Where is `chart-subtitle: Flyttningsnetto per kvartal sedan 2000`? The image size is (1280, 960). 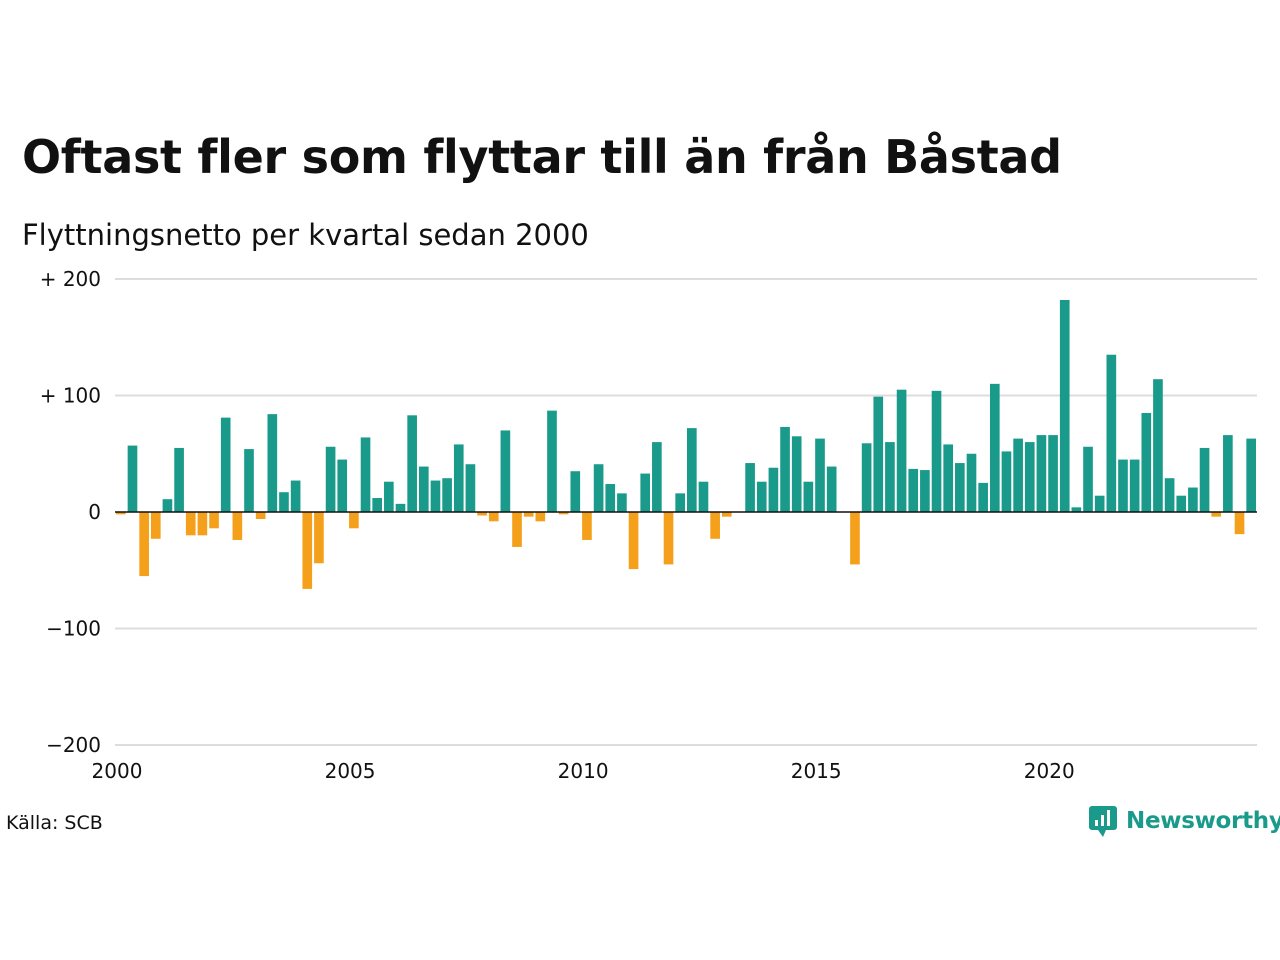
chart-subtitle: Flyttningsnetto per kvartal sedan 2000 is located at coordinates (305, 235).